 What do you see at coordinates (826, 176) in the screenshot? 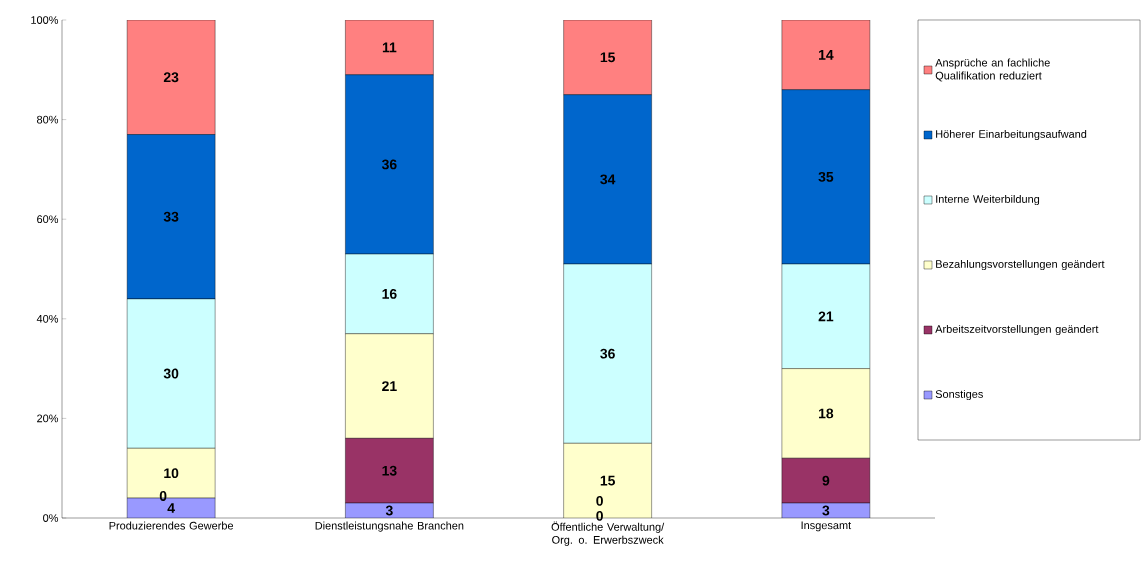
I see `data-label: 35` at bounding box center [826, 176].